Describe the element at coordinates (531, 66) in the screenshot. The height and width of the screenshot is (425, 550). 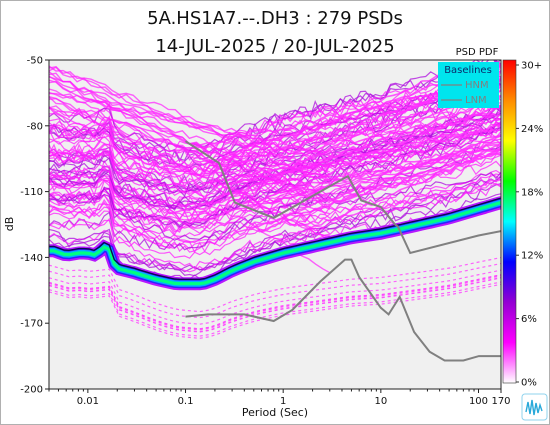
I see `colorbar-tick-label: 30+` at that location.